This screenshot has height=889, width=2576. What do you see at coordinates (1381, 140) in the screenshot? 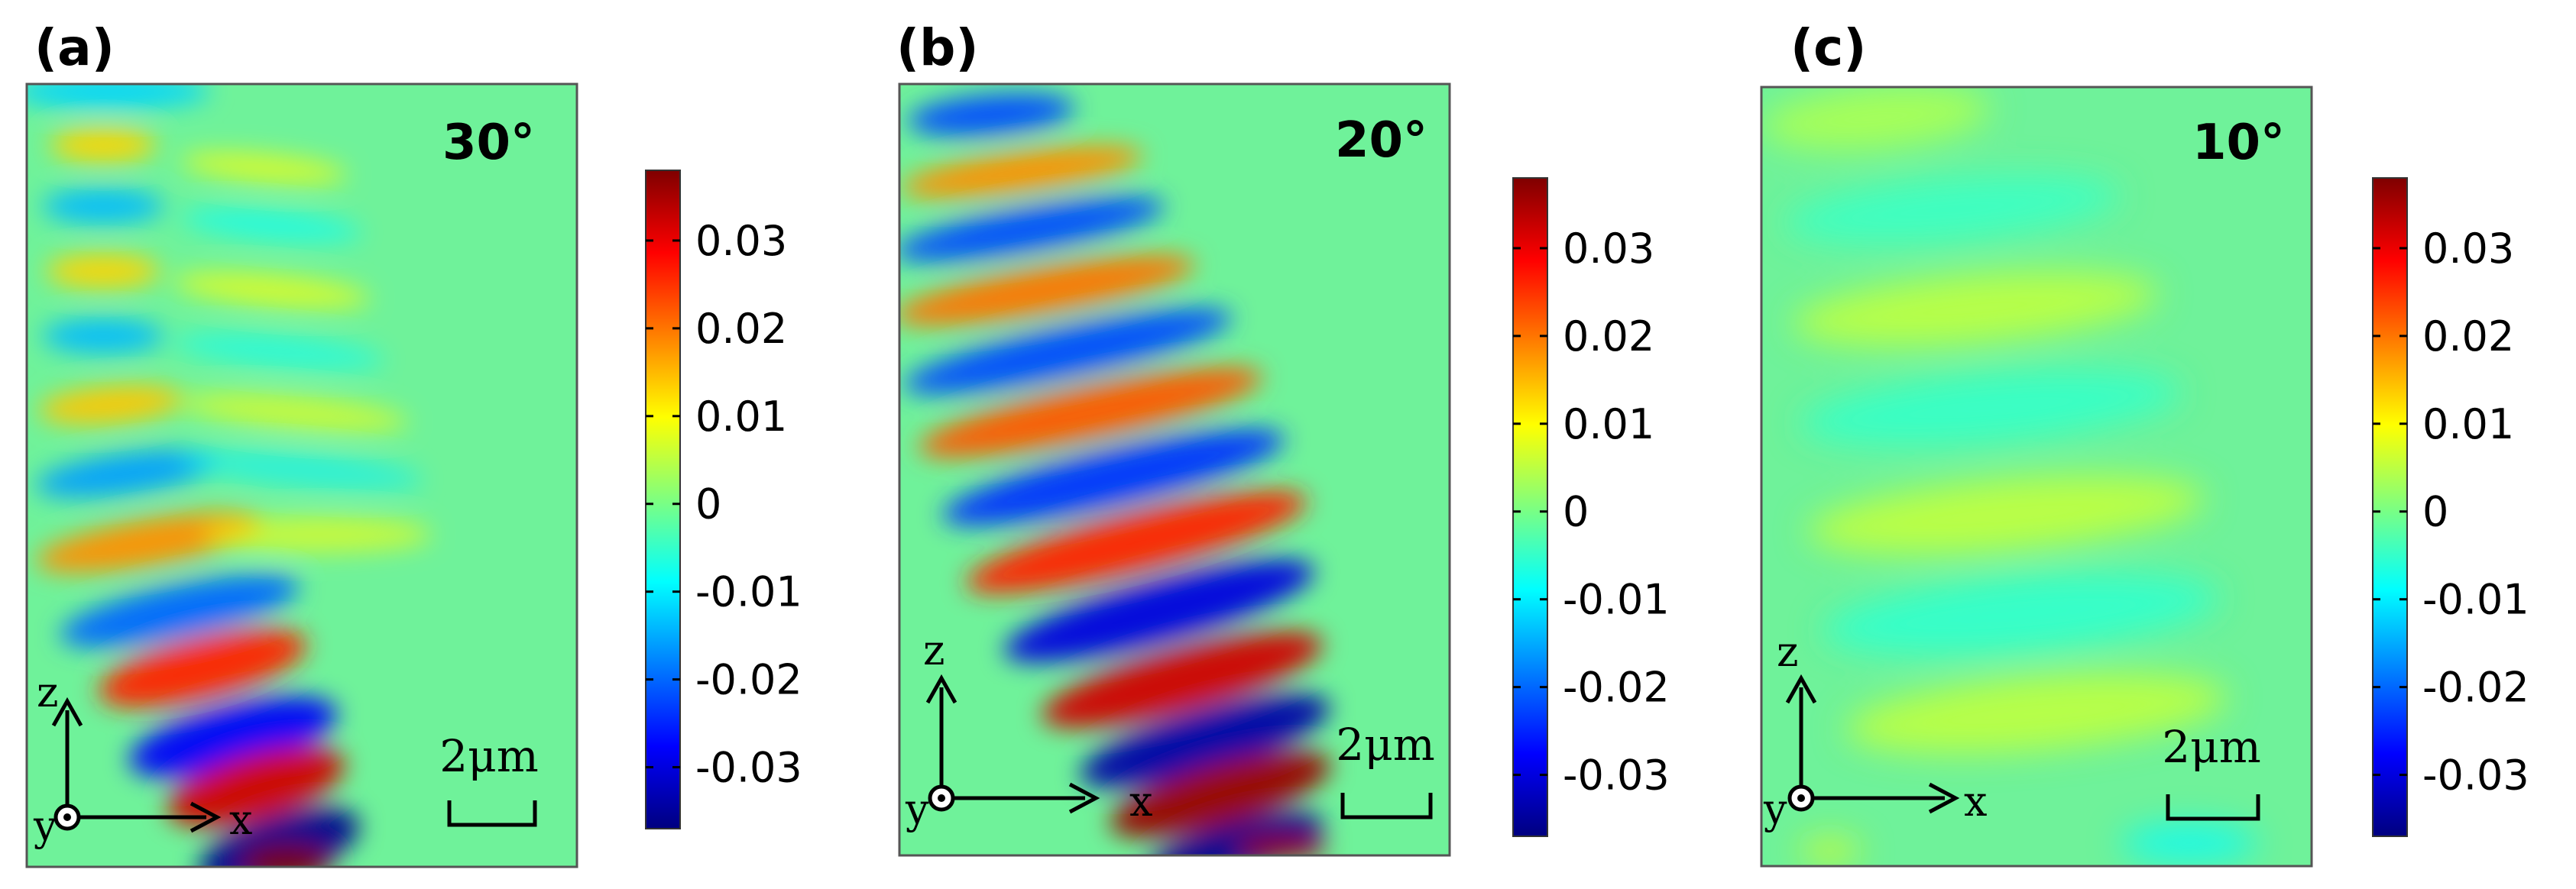
I see `angle-label: 20°` at bounding box center [1381, 140].